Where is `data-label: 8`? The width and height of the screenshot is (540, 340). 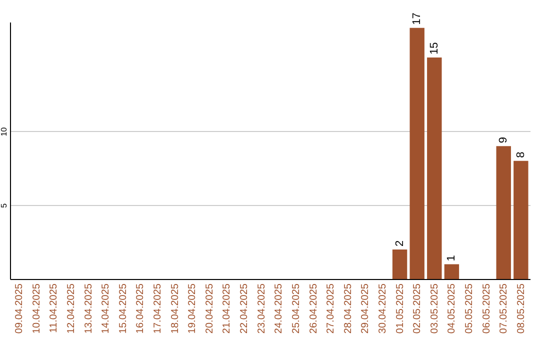
data-label: 8 is located at coordinates (520, 155).